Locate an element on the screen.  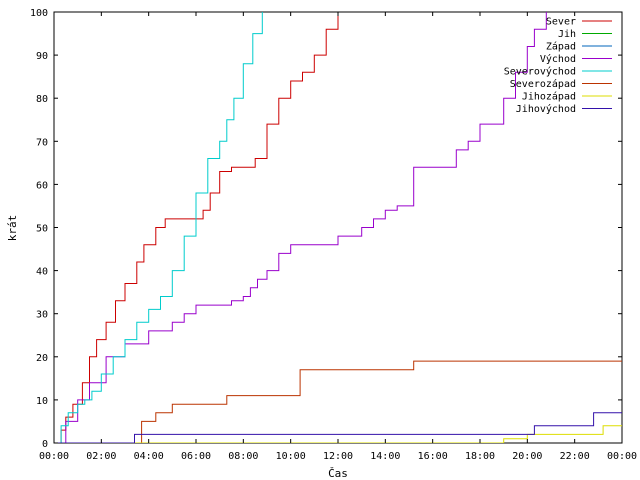
y-tick-label: 80 is located at coordinates (42, 99).